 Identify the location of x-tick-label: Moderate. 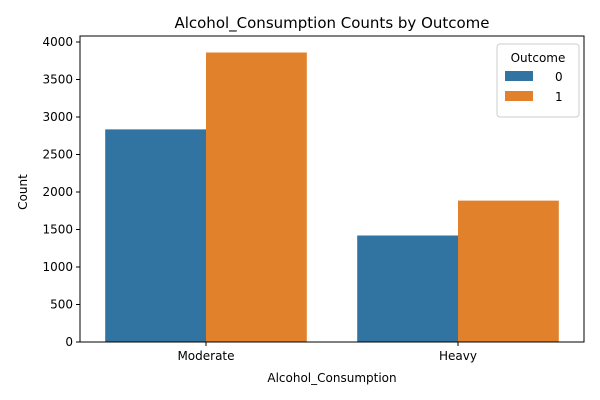
(205, 356).